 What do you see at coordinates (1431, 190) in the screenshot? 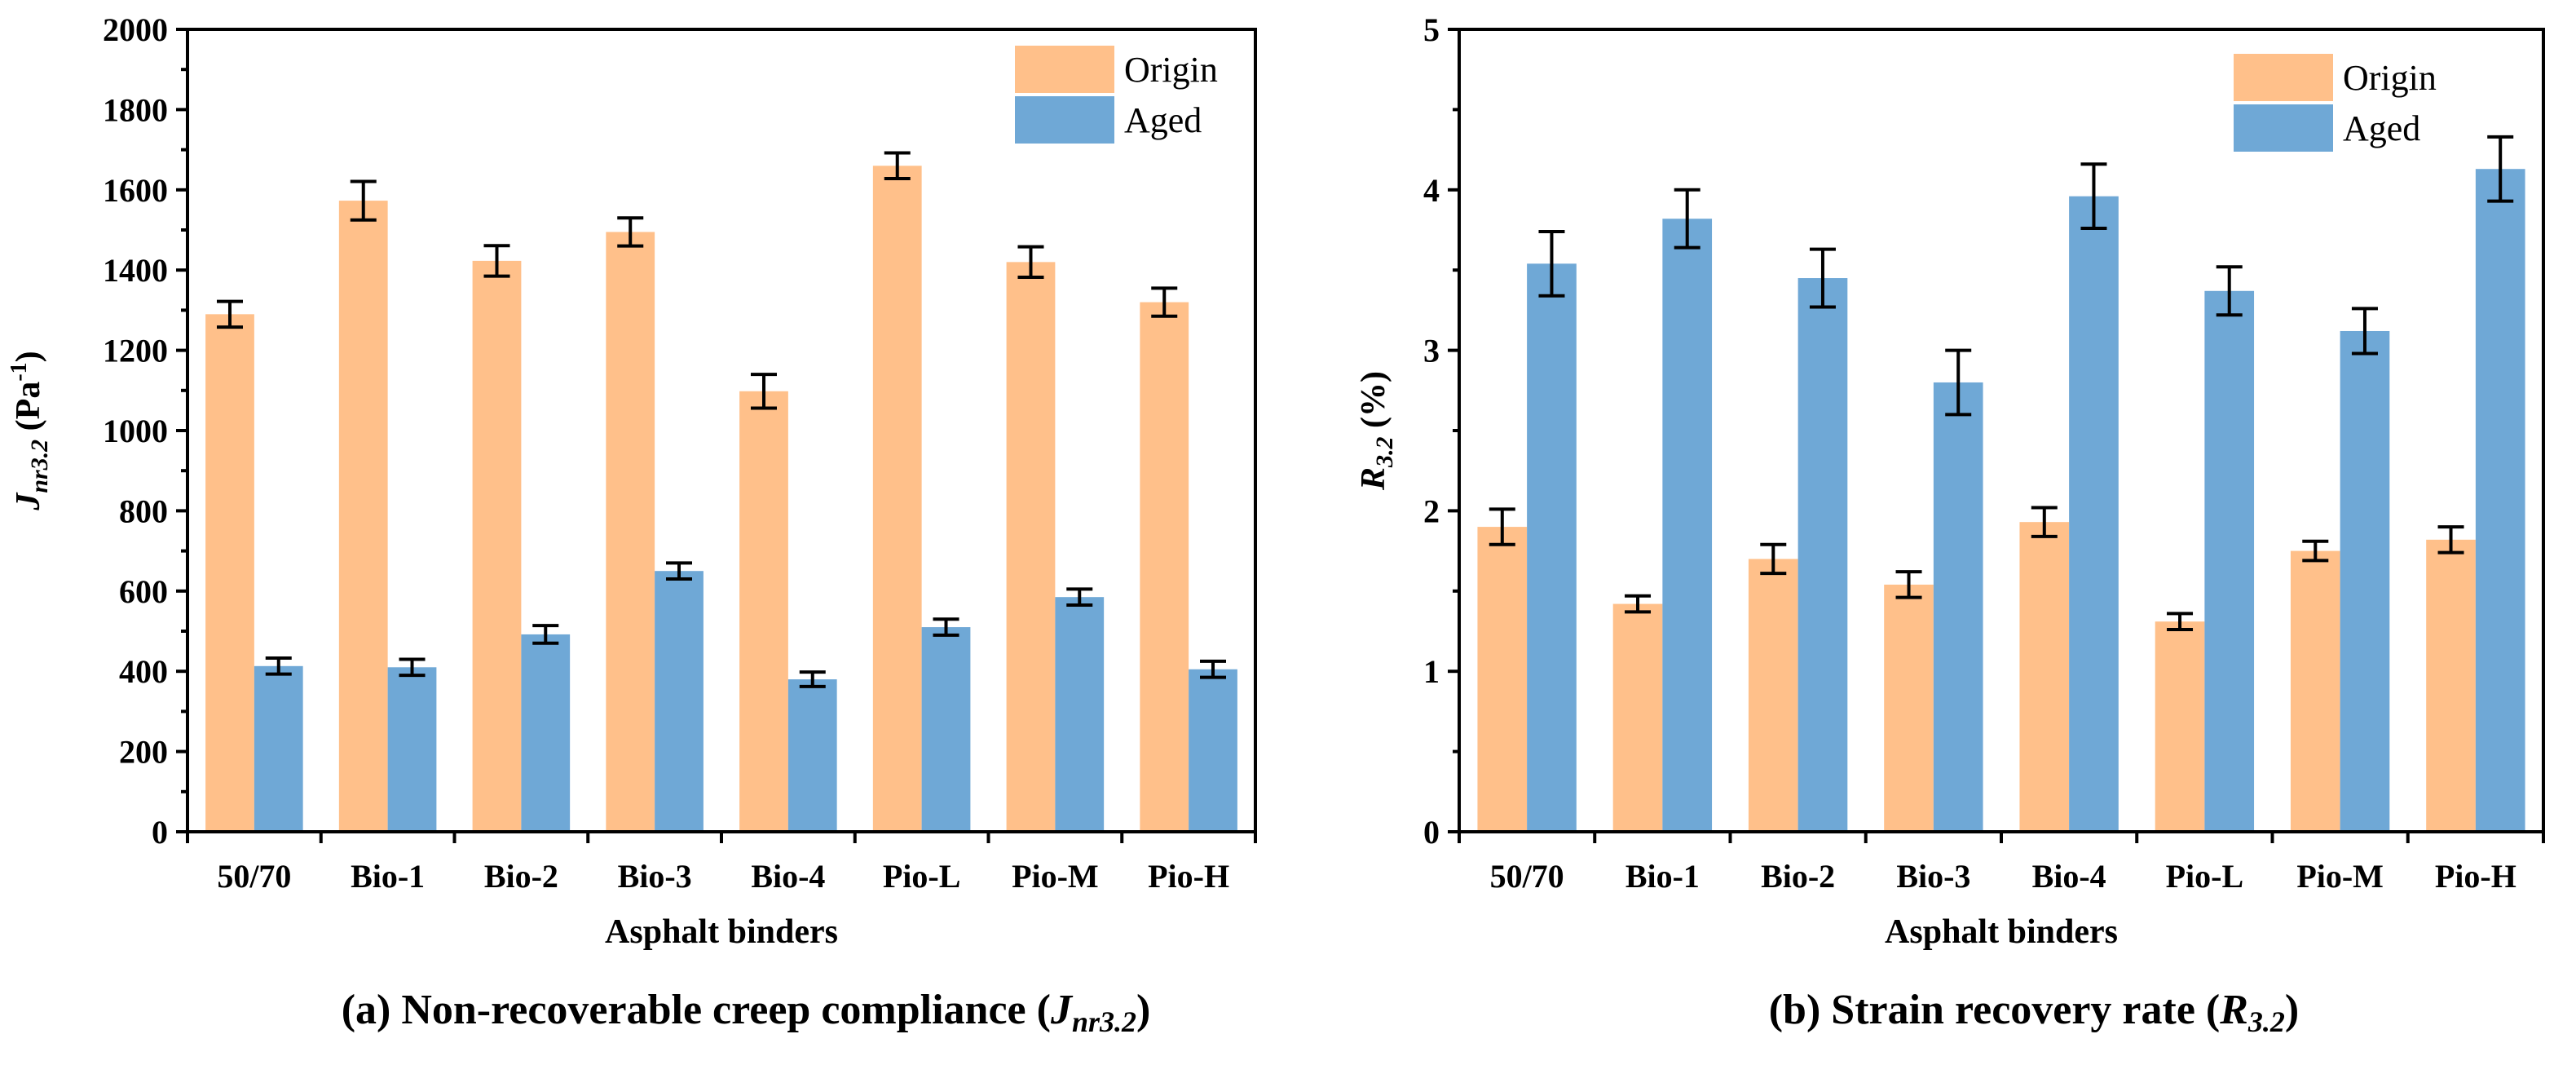
I see `b-ytick-label-4: 4` at bounding box center [1431, 190].